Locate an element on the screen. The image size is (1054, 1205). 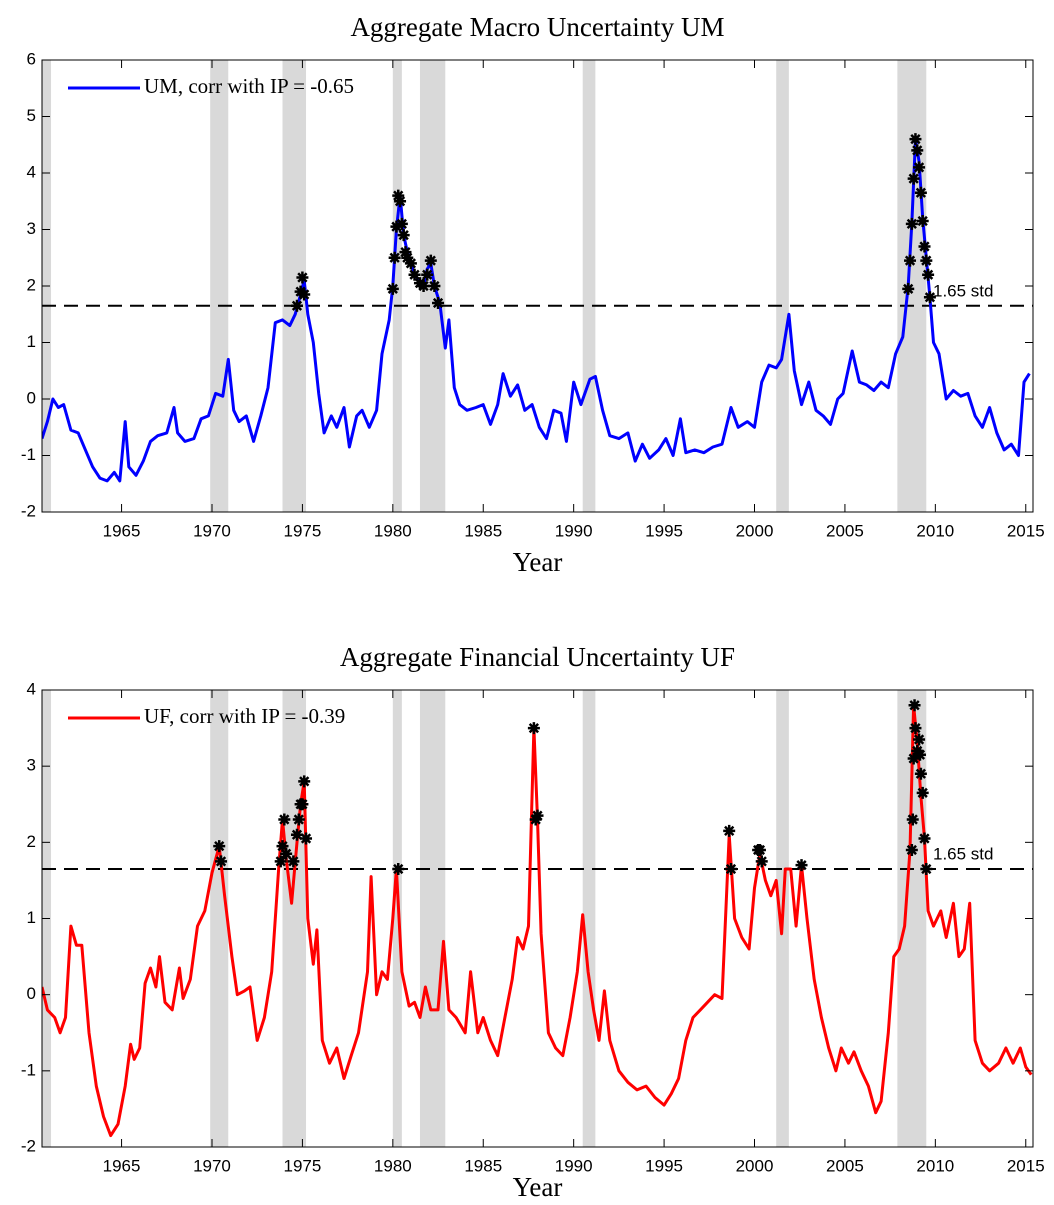
x-tick-label: 1995 is located at coordinates (664, 1165).